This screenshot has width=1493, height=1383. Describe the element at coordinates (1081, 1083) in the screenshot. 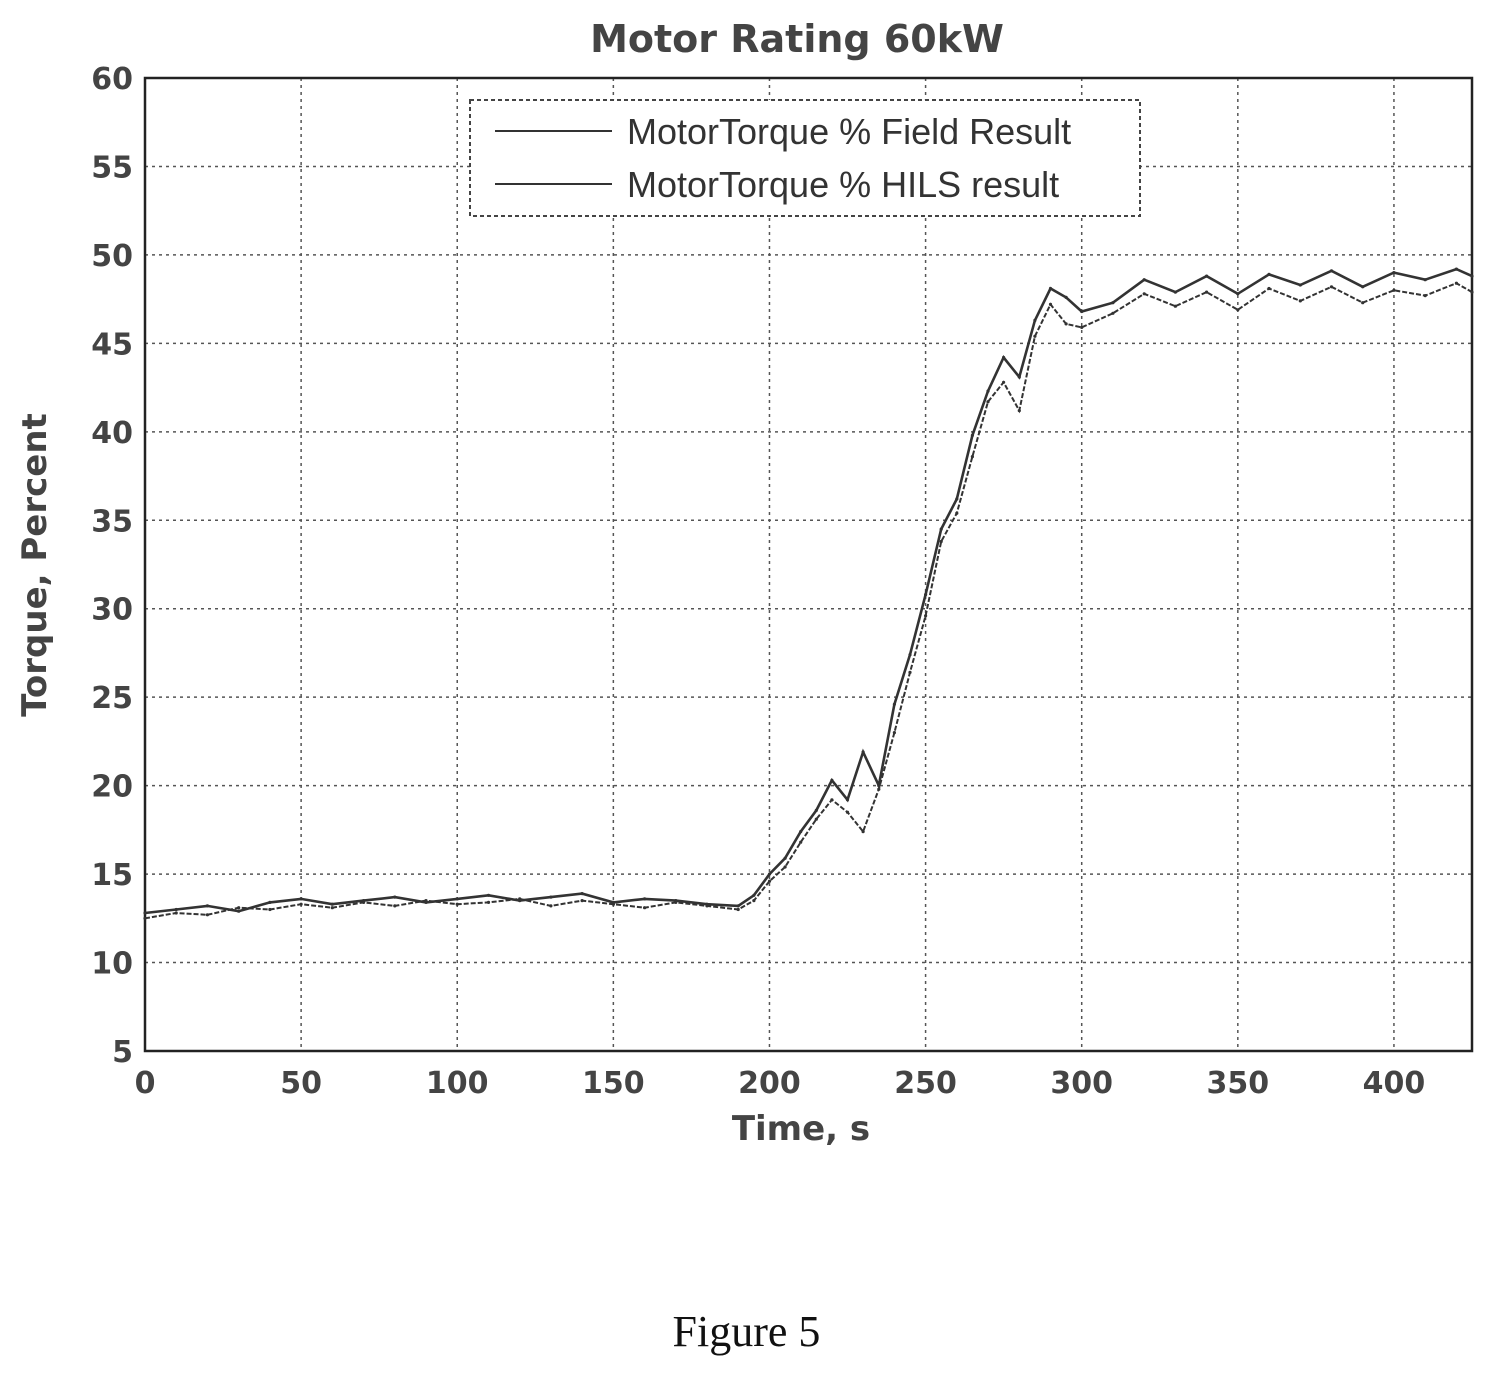

I see `x-tick-label: 300` at that location.